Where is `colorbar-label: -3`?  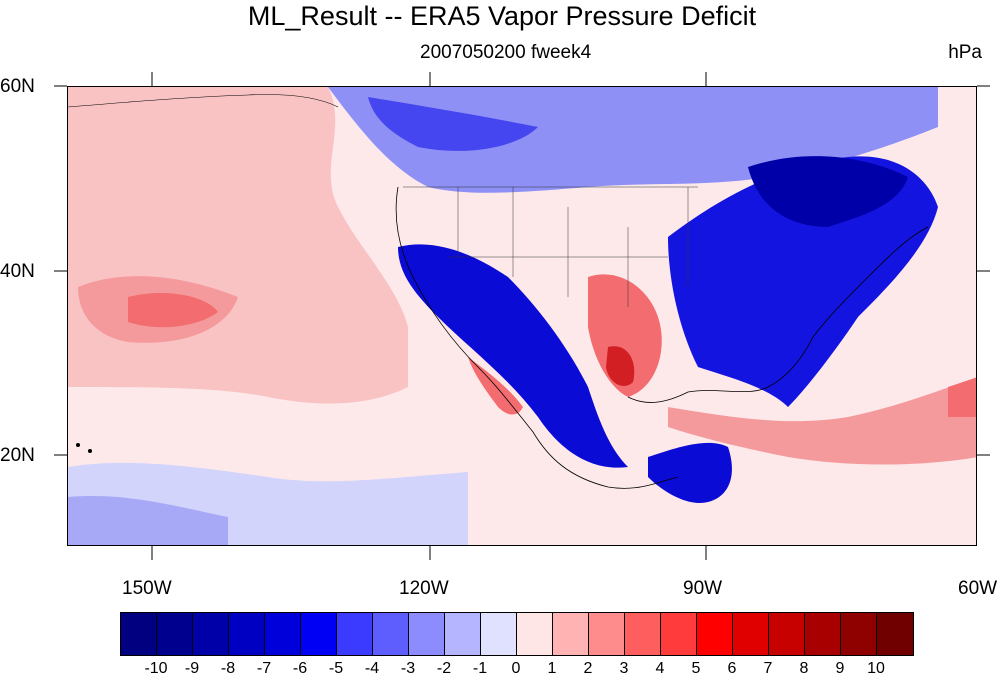
colorbar-label: -3 is located at coordinates (408, 668).